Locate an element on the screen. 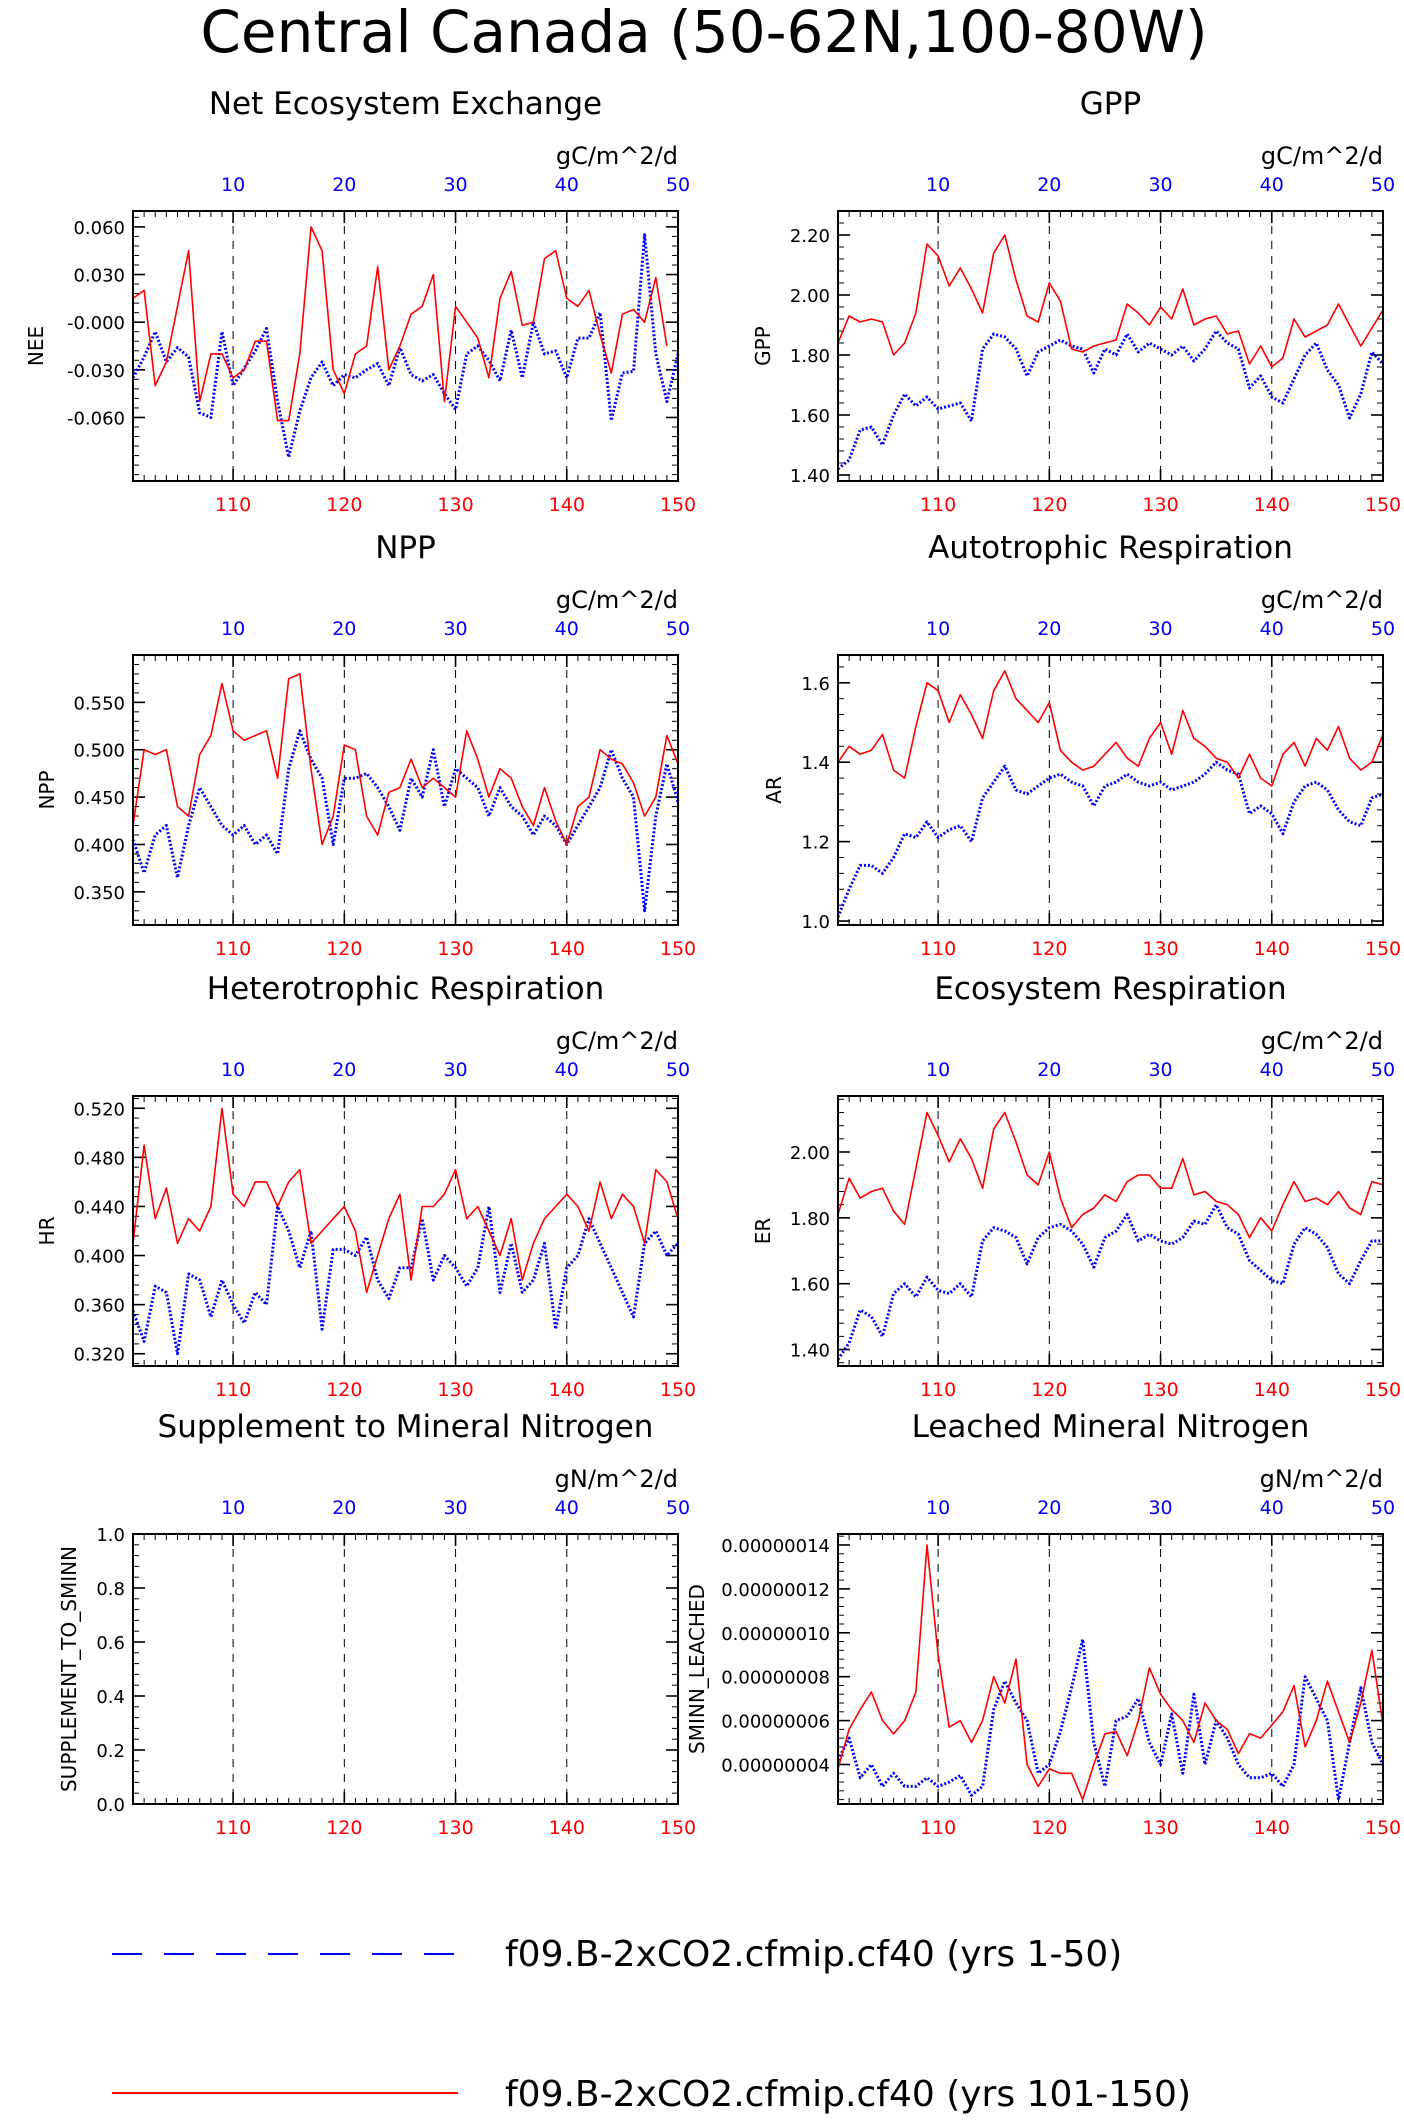  y-tick-label: 1.4 is located at coordinates (815, 763).